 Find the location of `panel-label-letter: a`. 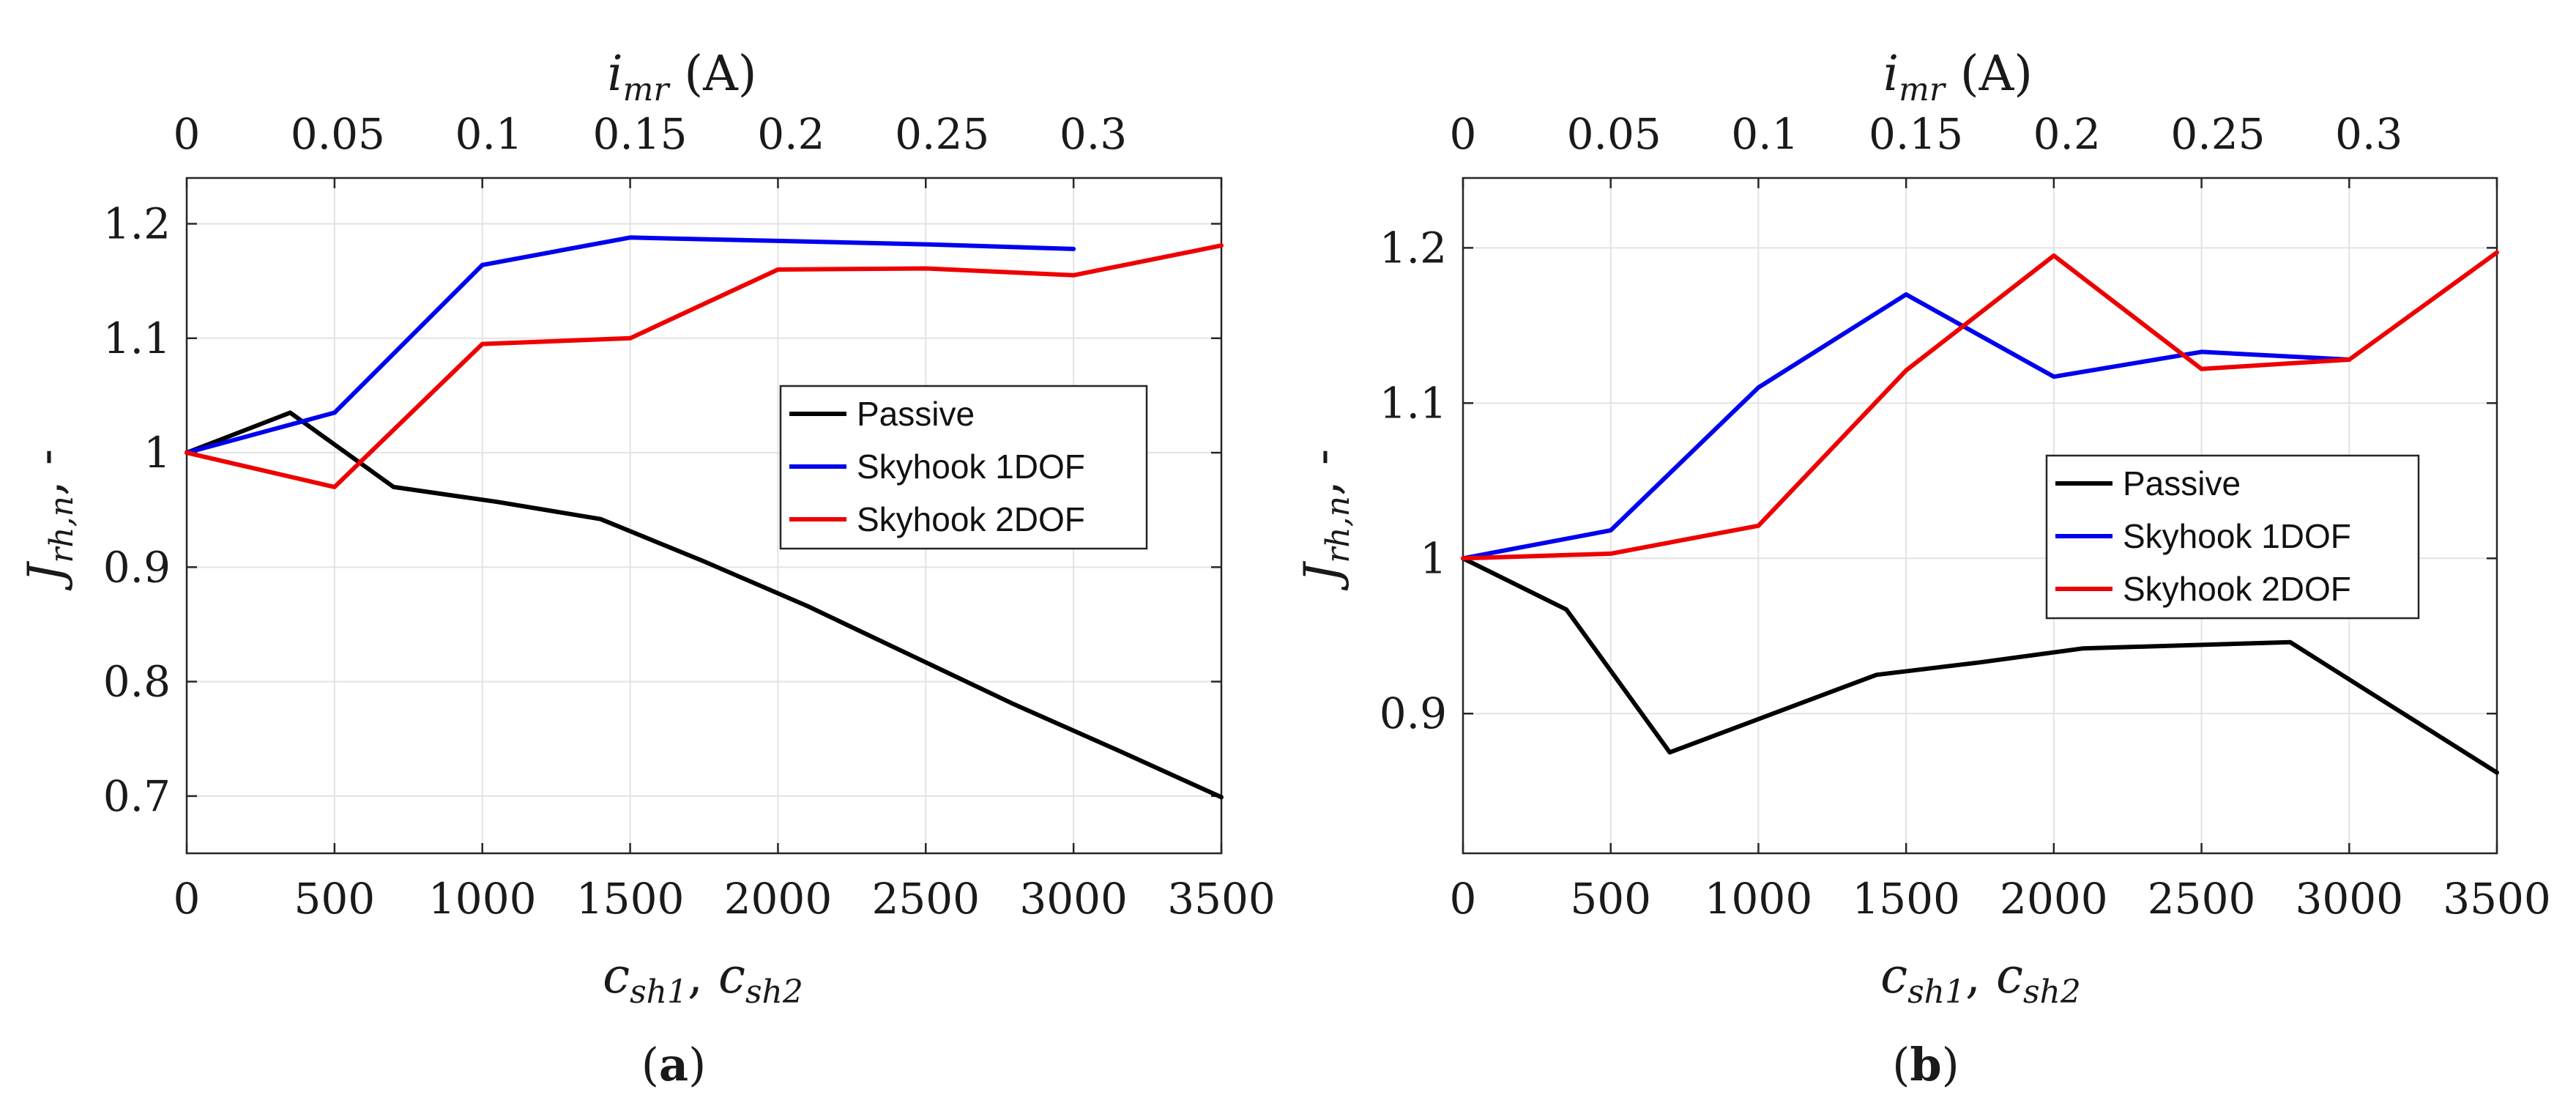

panel-label-letter: a is located at coordinates (673, 1064).